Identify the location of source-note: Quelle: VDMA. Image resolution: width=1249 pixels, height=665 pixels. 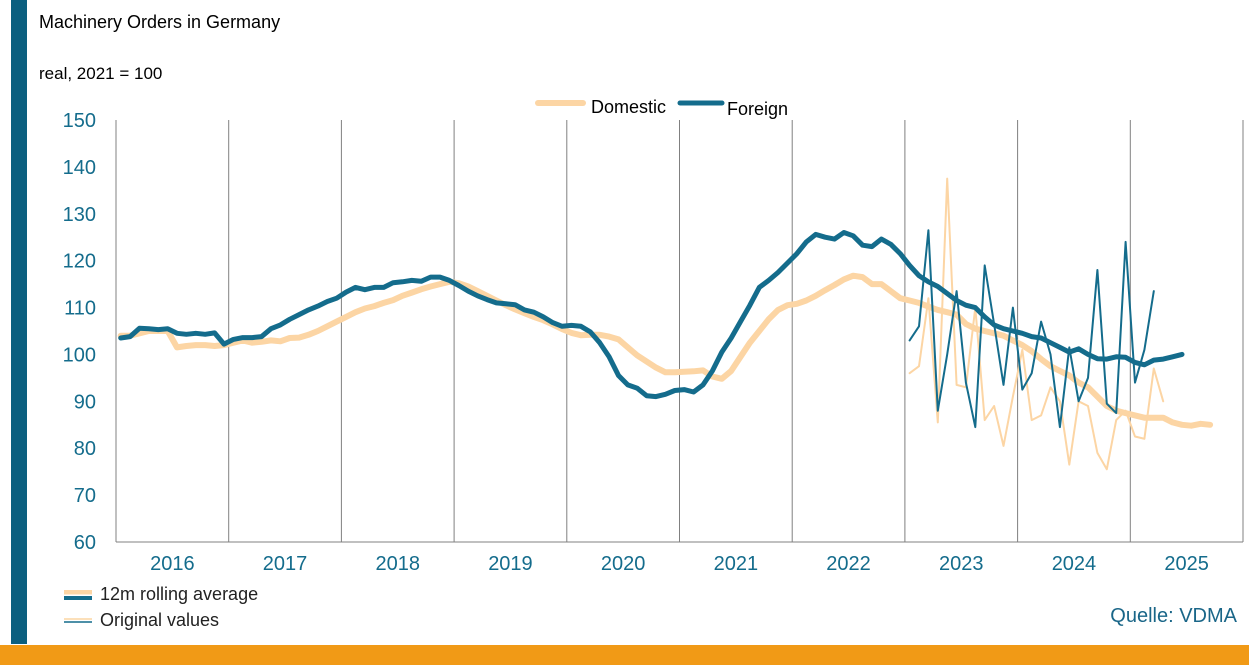
(1173, 616).